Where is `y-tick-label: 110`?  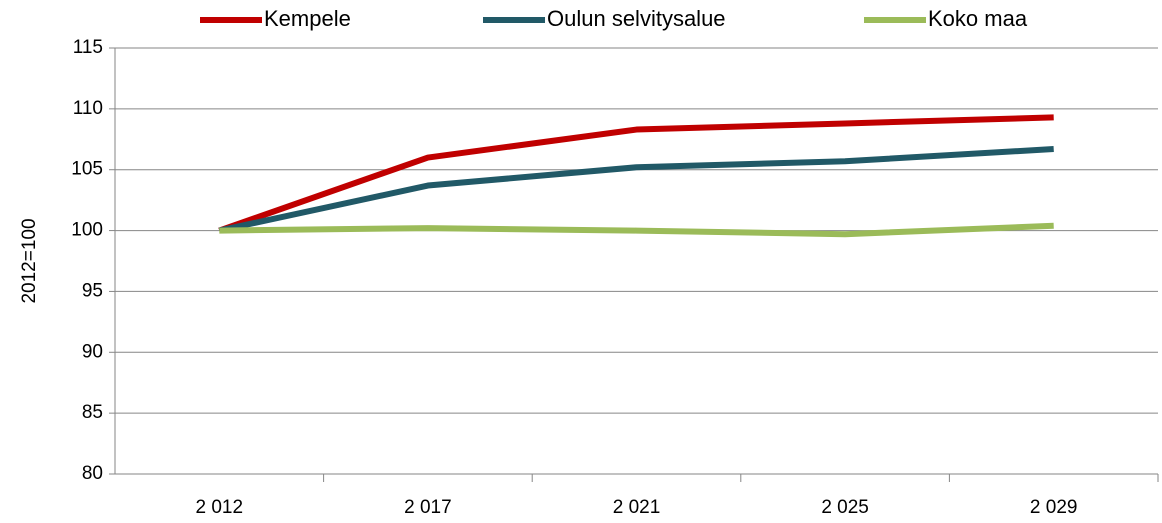
y-tick-label: 110 is located at coordinates (88, 108).